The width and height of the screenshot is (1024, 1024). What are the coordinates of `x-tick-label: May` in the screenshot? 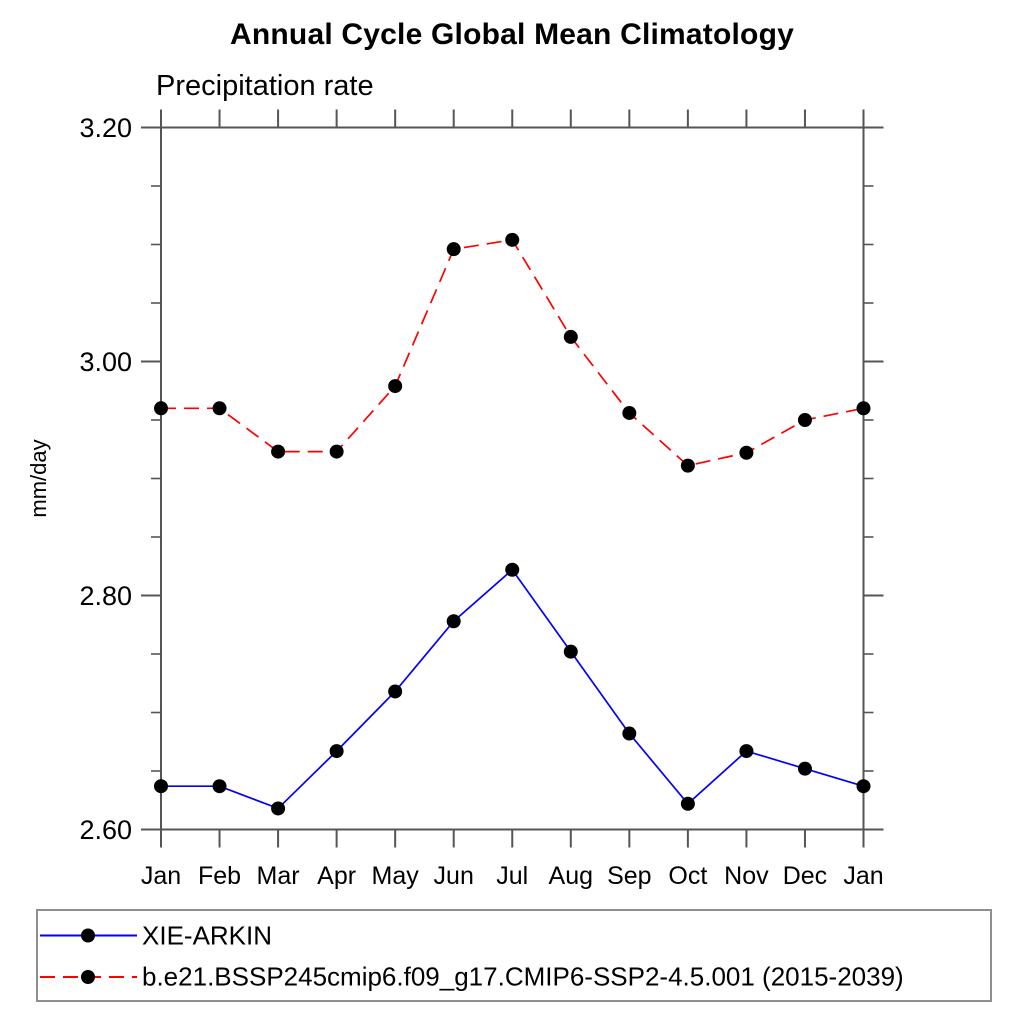 It's located at (396, 876).